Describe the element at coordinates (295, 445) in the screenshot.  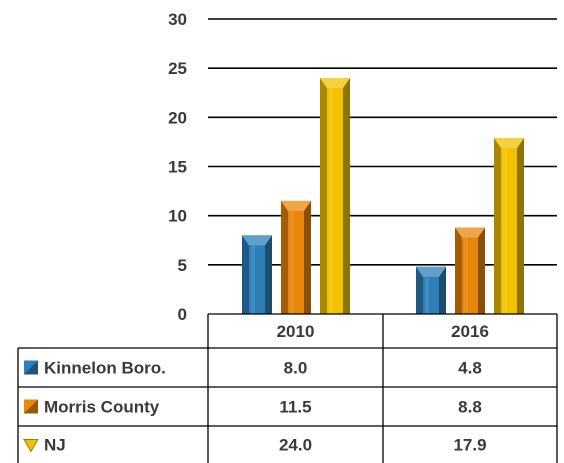
I see `data-label: 24.0` at that location.